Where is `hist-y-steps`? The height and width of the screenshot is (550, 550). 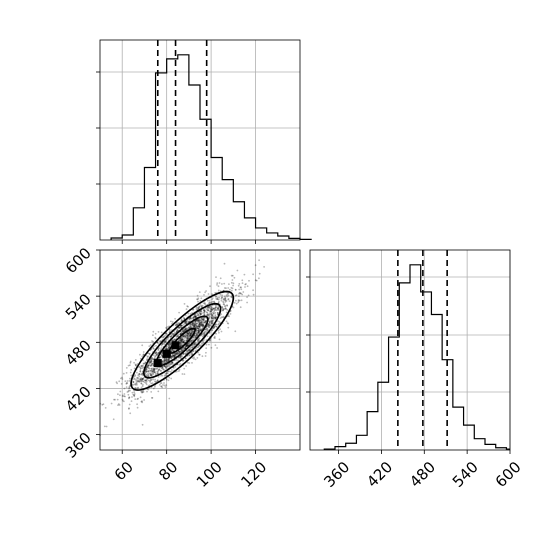 hist-y-steps is located at coordinates (416, 357).